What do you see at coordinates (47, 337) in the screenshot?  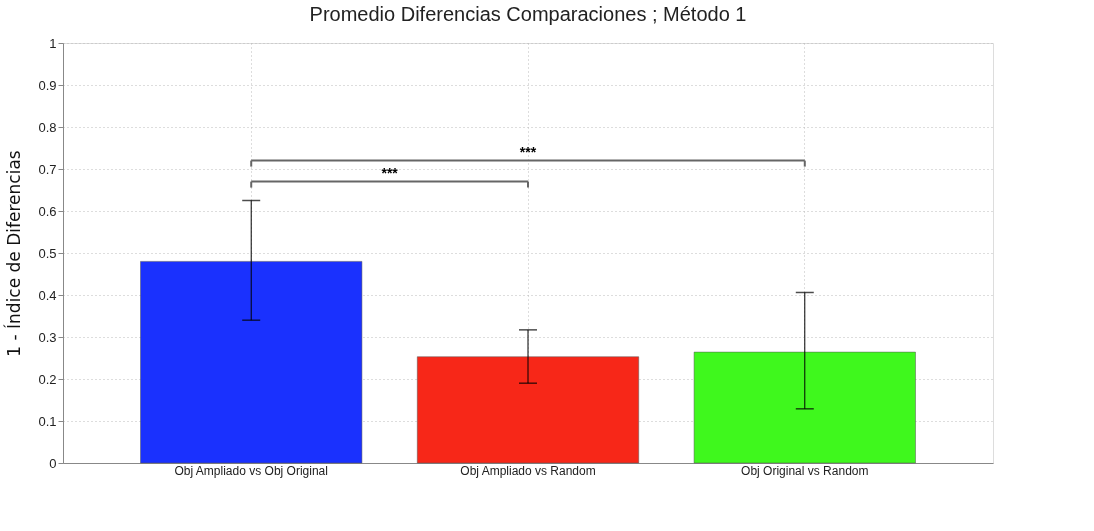 I see `y-tick-label: 0.3` at bounding box center [47, 337].